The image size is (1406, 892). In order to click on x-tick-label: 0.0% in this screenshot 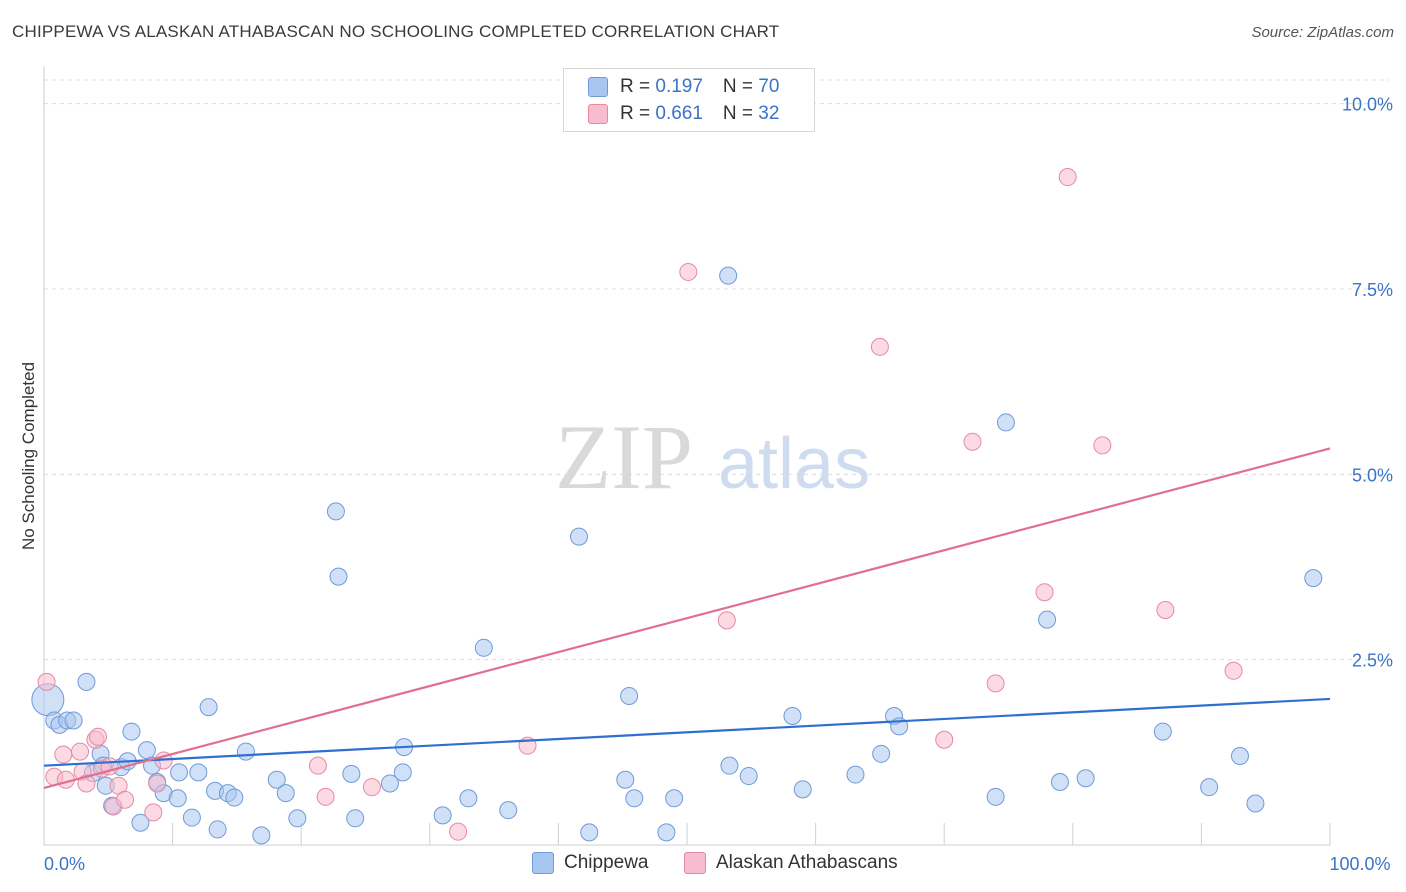, I will do `click(64, 864)`.